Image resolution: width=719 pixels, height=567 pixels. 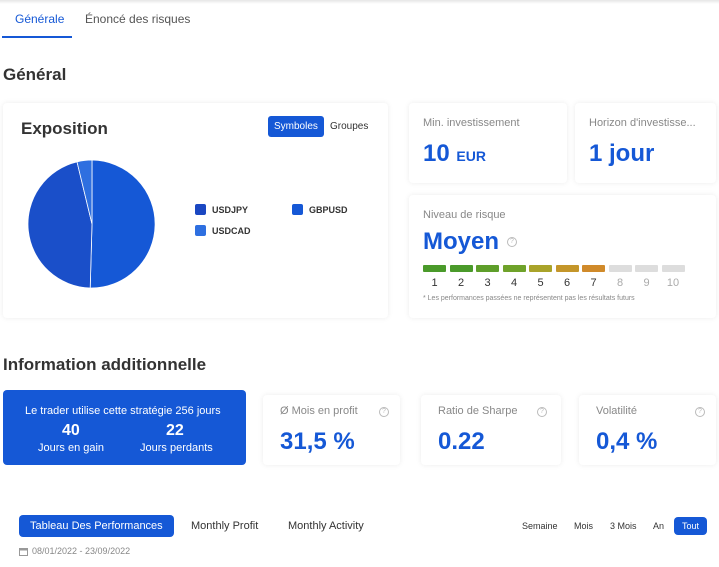 What do you see at coordinates (471, 123) in the screenshot?
I see `min-investment-label: Min. investissement` at bounding box center [471, 123].